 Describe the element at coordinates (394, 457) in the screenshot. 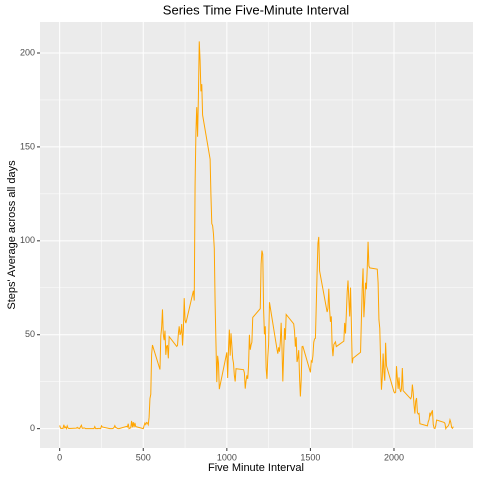

I see `x-tick-label: 2000` at that location.